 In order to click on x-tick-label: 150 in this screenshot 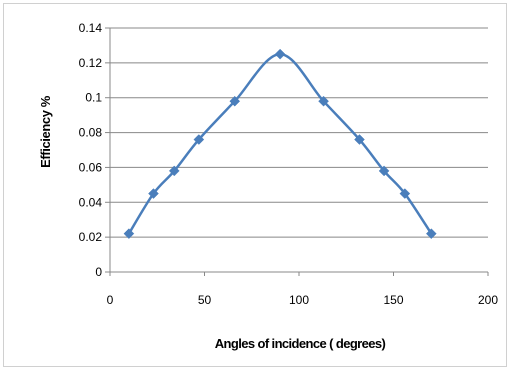, I will do `click(393, 300)`.